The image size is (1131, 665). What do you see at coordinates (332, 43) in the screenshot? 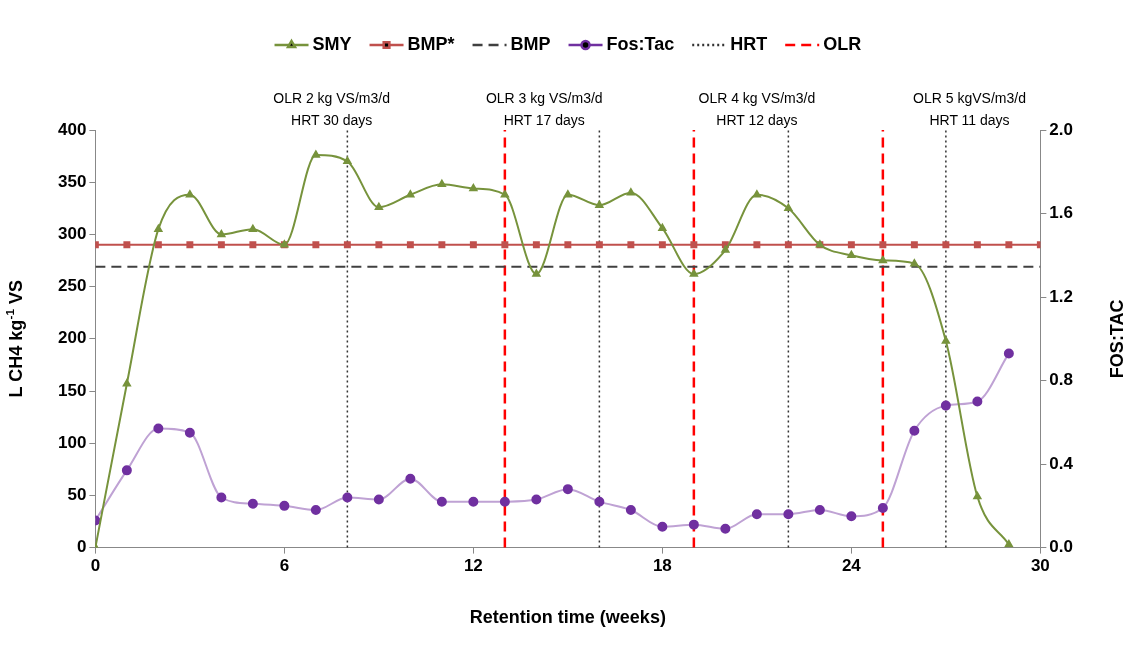
I see `legend-label: SMY` at bounding box center [332, 43].